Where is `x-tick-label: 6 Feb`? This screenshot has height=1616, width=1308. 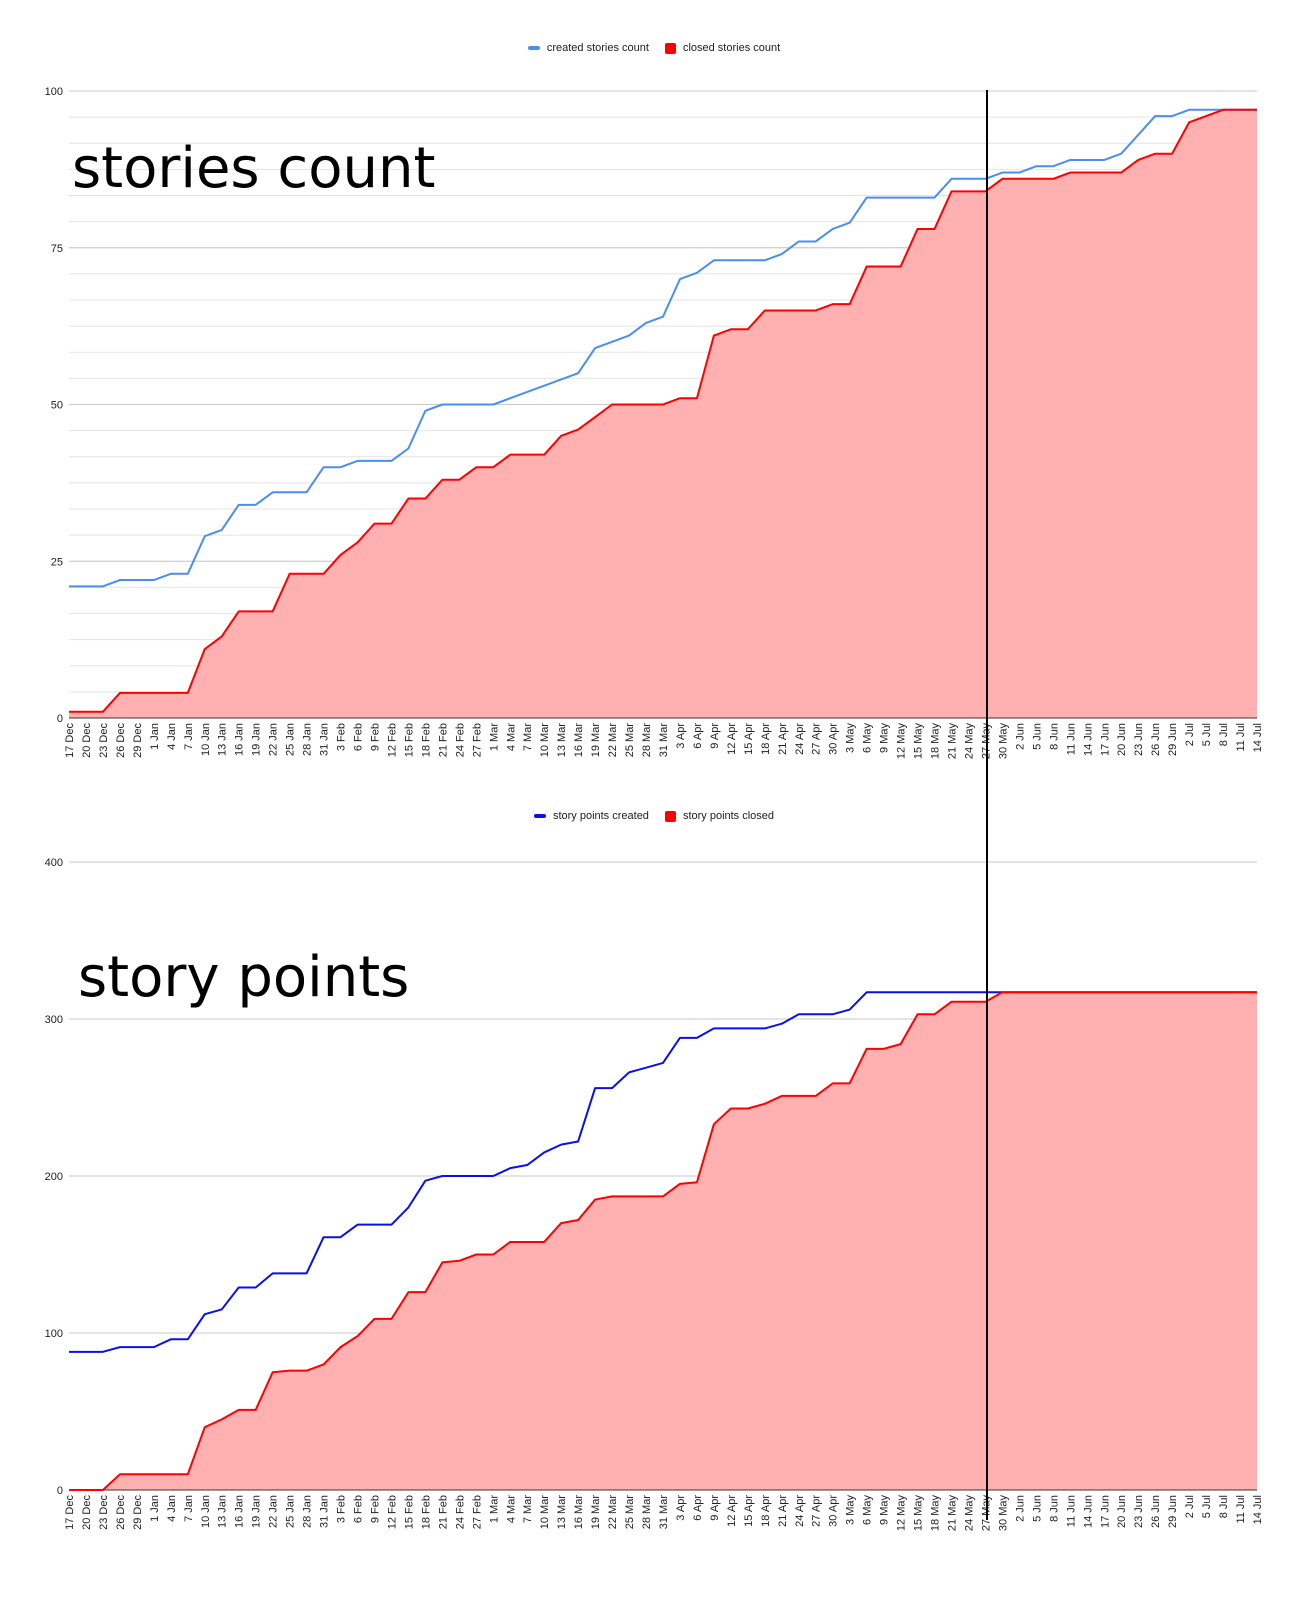
x-tick-label: 6 Feb is located at coordinates (359, 737).